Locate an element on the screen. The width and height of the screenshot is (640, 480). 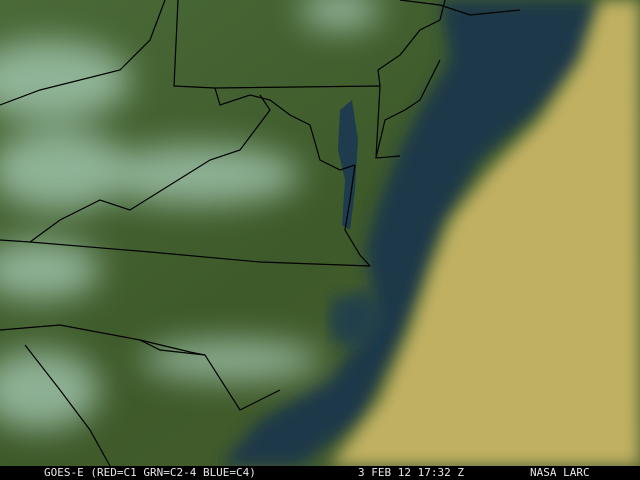
satellite-channel-label: GOES-E (RED=C1 GRN=C2-4 BLUE=C4) is located at coordinates (150, 472).